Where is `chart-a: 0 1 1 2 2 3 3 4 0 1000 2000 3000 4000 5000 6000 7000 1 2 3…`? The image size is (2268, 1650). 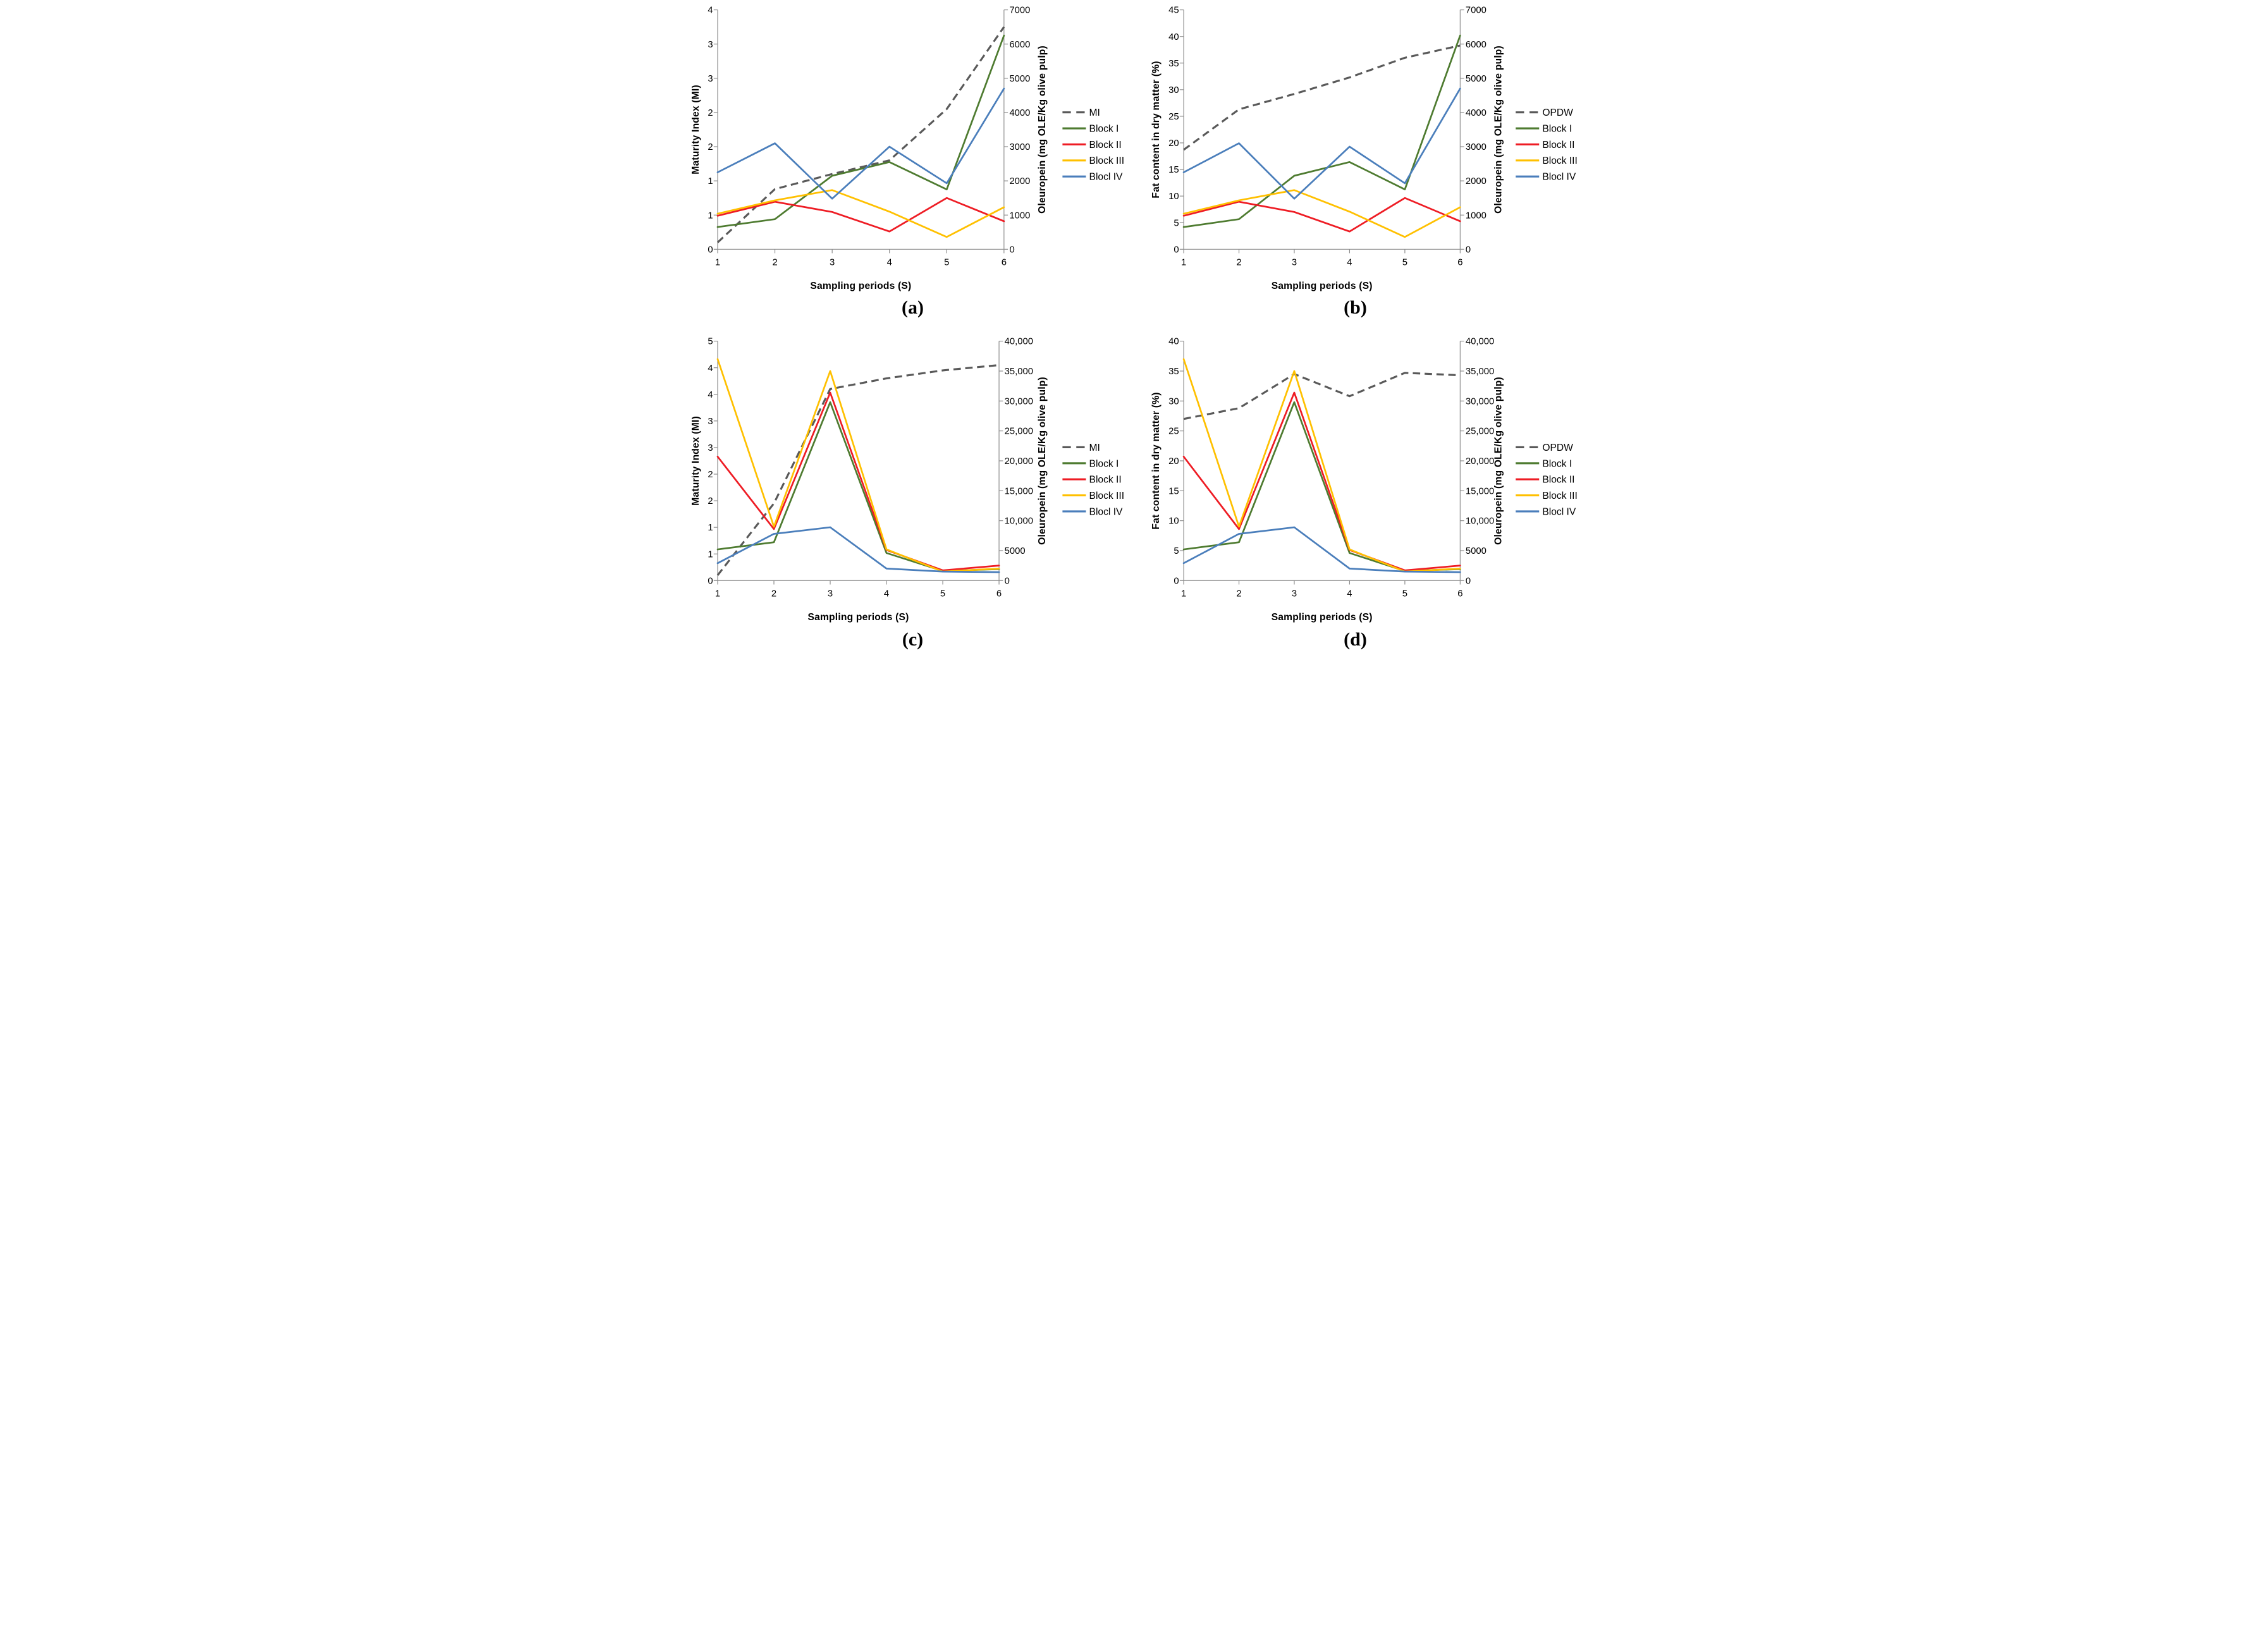 chart-a: 0 1 1 2 2 3 3 4 0 1000 2000 3000 4000 5000 6000 7000 1 2 3… is located at coordinates (913, 163).